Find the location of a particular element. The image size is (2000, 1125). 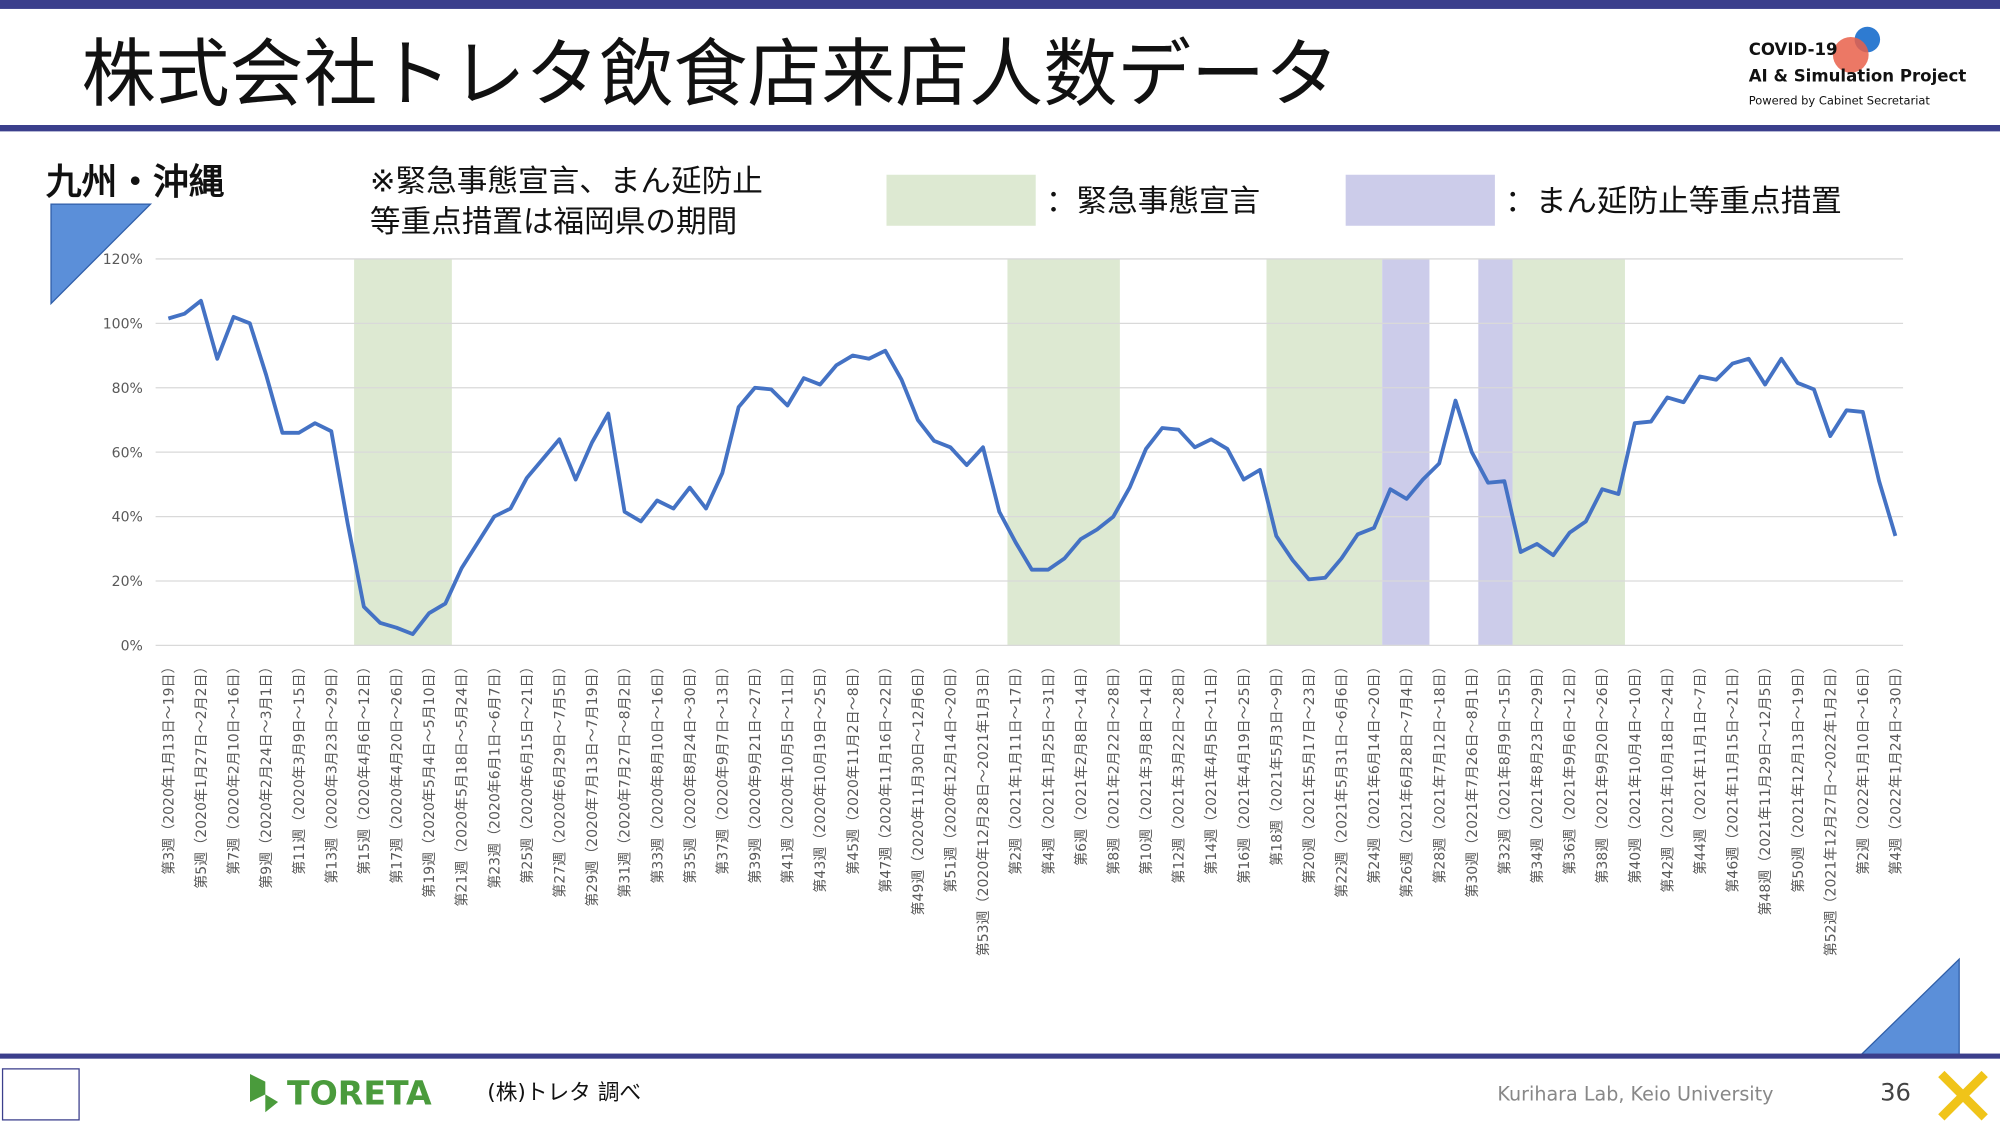

title: 株式会社トレタ飲食店来店人数データ is located at coordinates (710, 74).